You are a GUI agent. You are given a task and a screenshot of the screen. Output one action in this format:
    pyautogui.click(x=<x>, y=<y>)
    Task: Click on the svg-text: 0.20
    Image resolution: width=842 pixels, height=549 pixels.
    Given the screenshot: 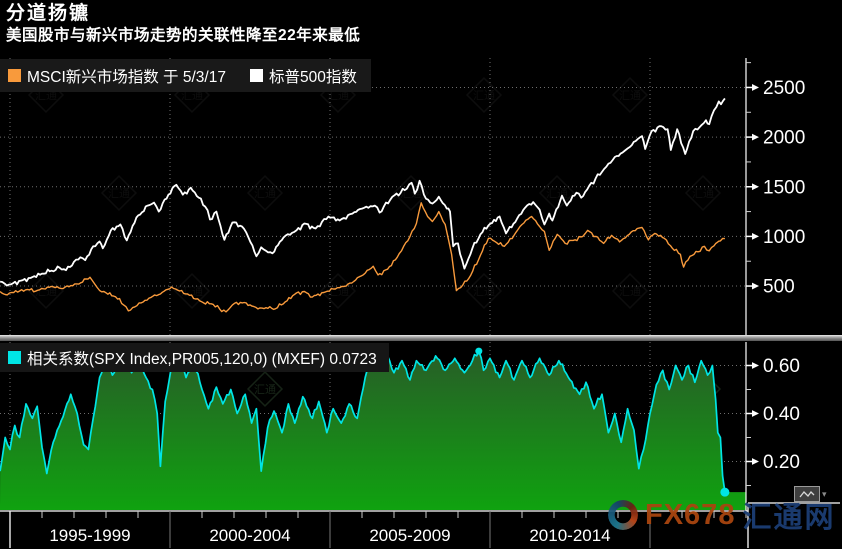 What is the action you would take?
    pyautogui.click(x=781, y=462)
    